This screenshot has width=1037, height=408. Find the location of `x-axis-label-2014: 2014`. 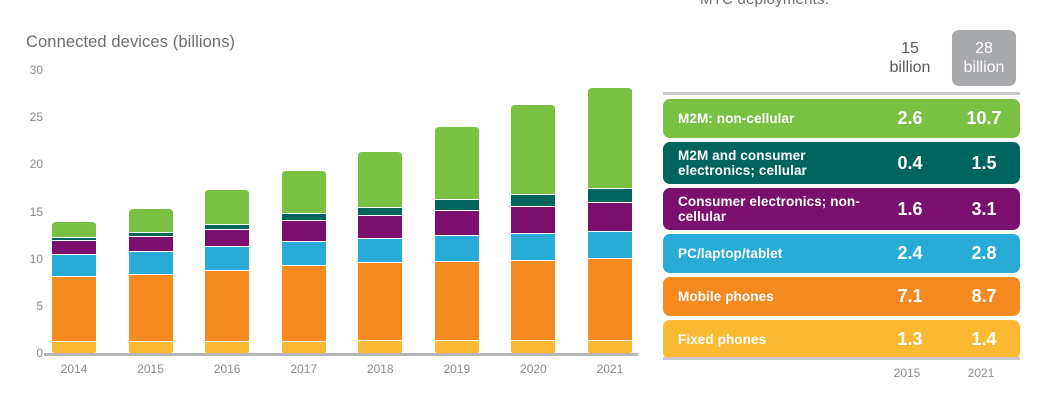

x-axis-label-2014: 2014 is located at coordinates (74, 369).